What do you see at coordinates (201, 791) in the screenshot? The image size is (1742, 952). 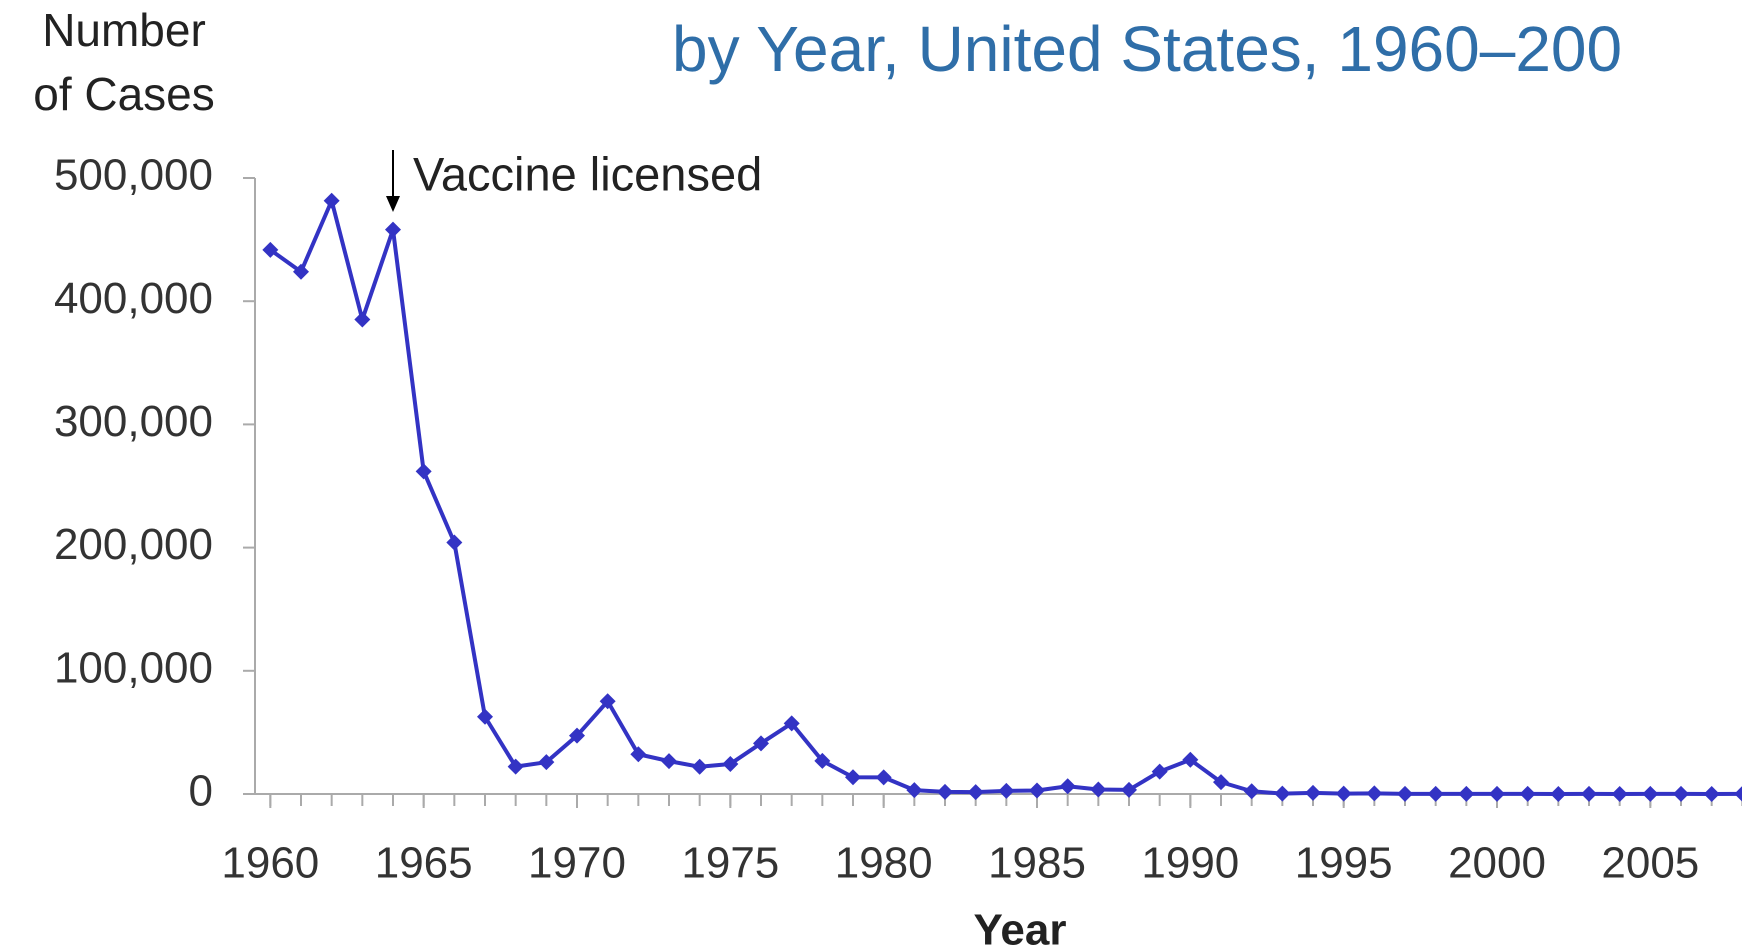 I see `y-tick-label: 0` at bounding box center [201, 791].